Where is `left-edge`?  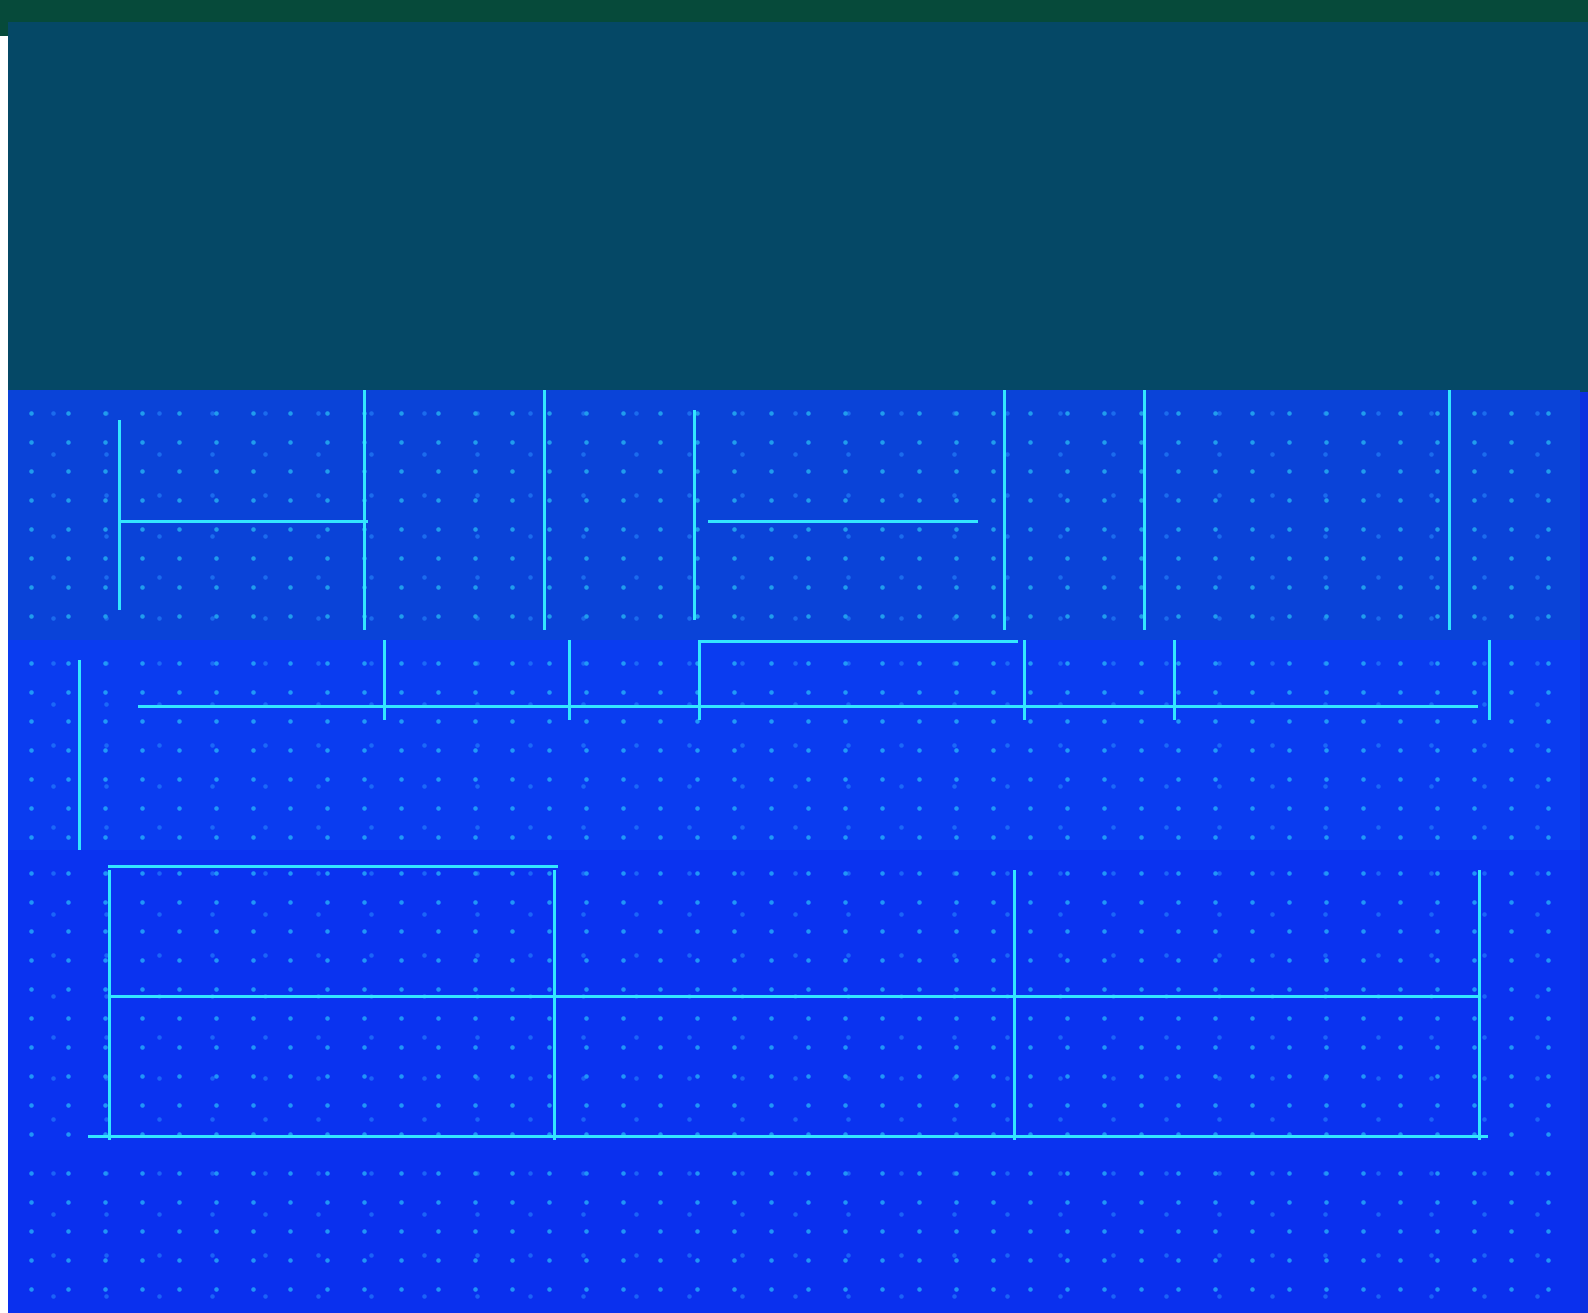 left-edge is located at coordinates (4, 656).